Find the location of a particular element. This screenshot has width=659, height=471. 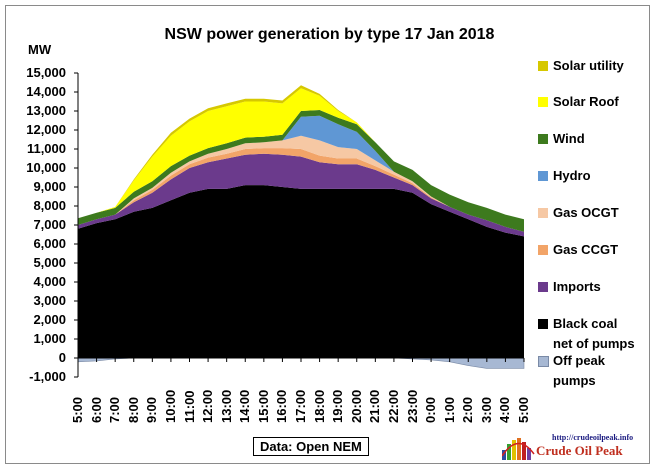

data-source-label: Data: Open NEM is located at coordinates (311, 446).